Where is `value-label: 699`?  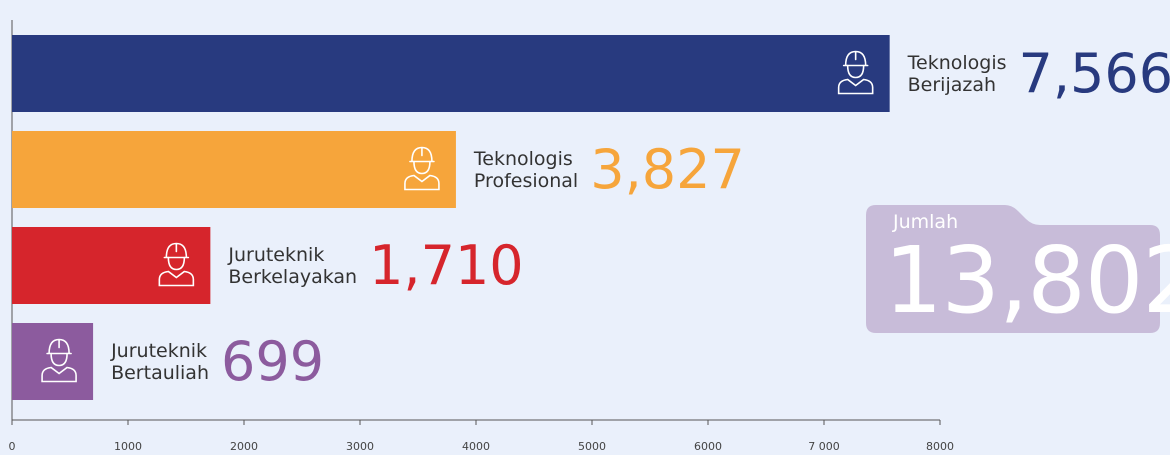
value-label: 699 is located at coordinates (272, 361).